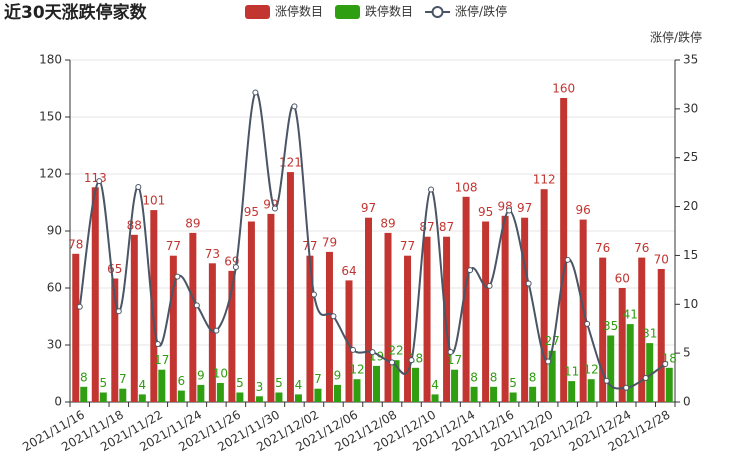 The height and width of the screenshot is (463, 750). I want to click on y-tick-label: 0, so click(58, 402).